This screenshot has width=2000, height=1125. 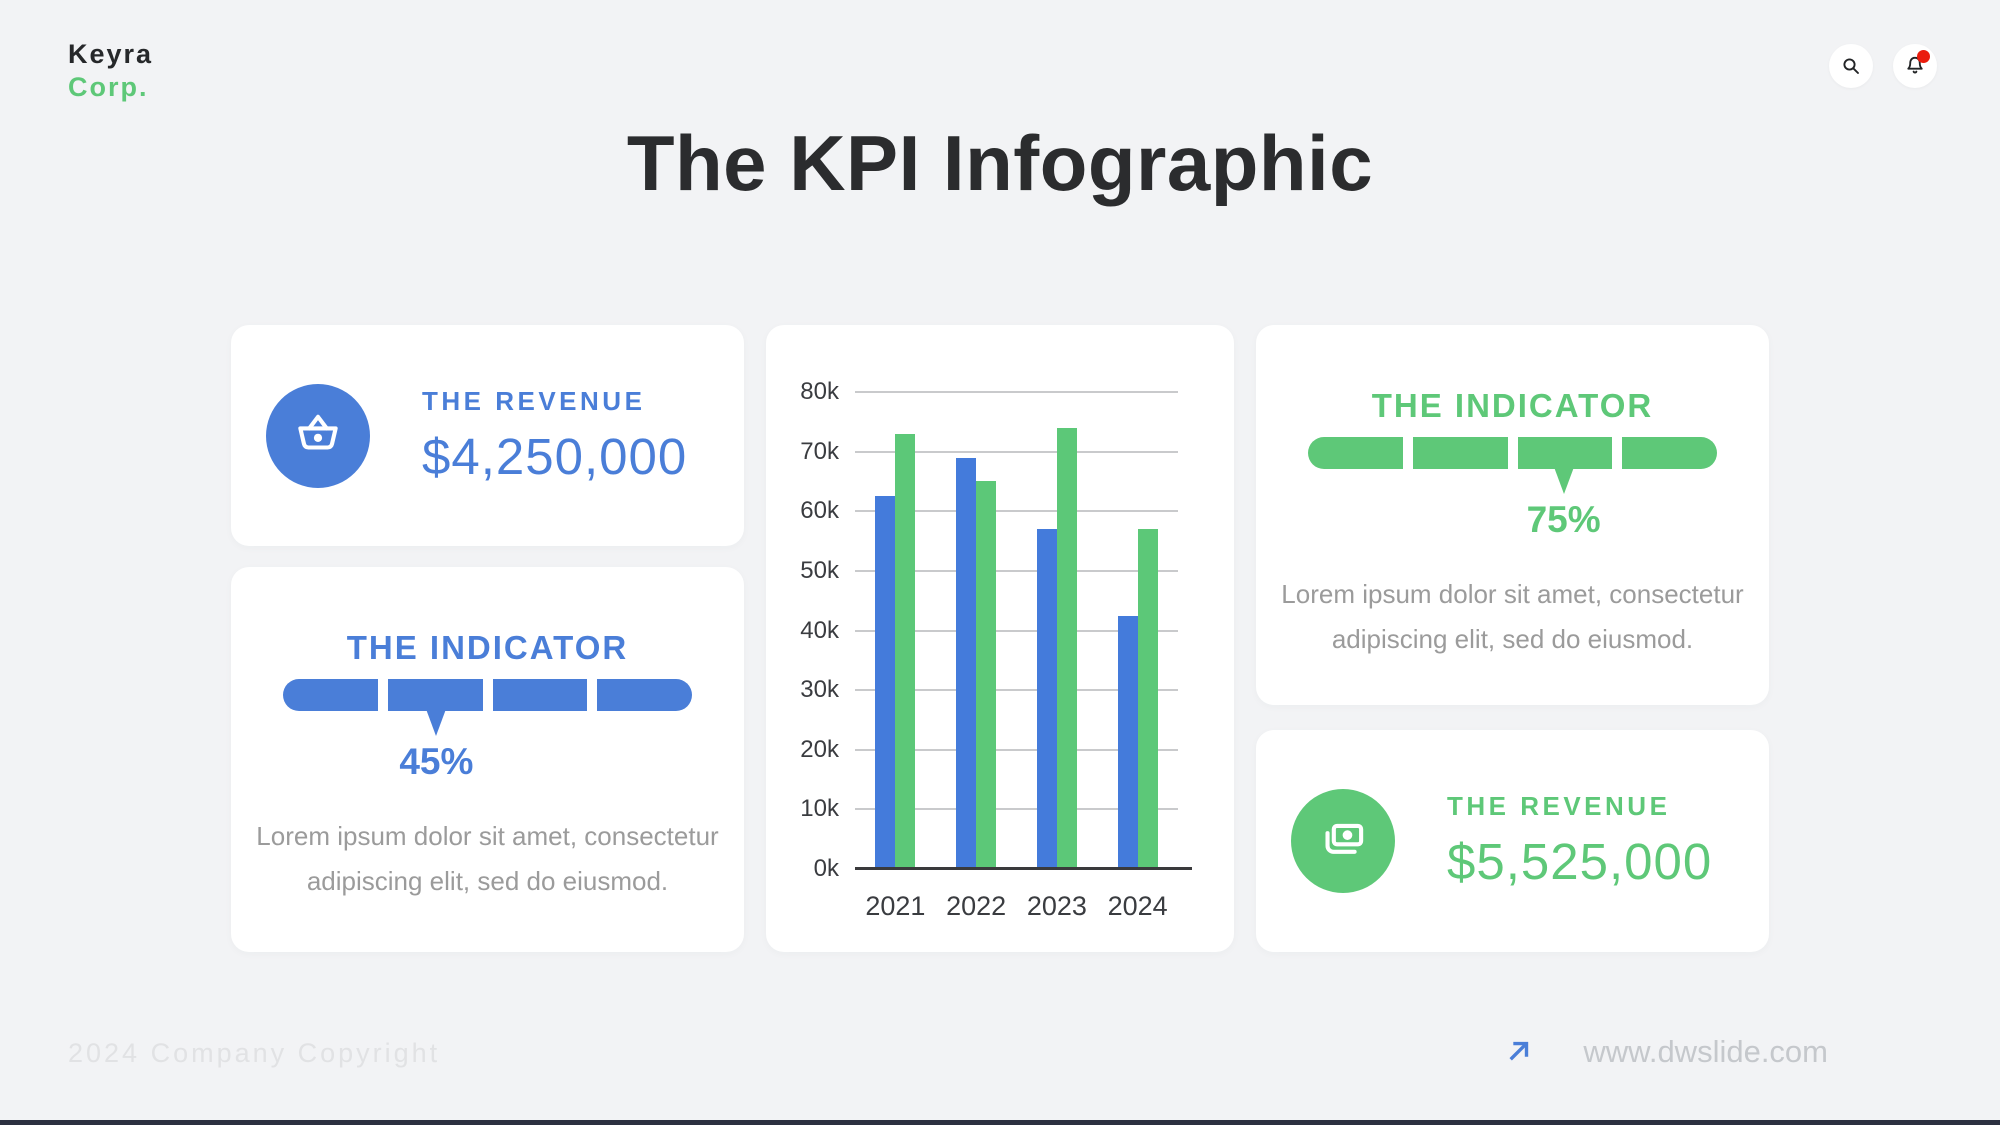 I want to click on indicator-percent: 75%, so click(x=1563, y=519).